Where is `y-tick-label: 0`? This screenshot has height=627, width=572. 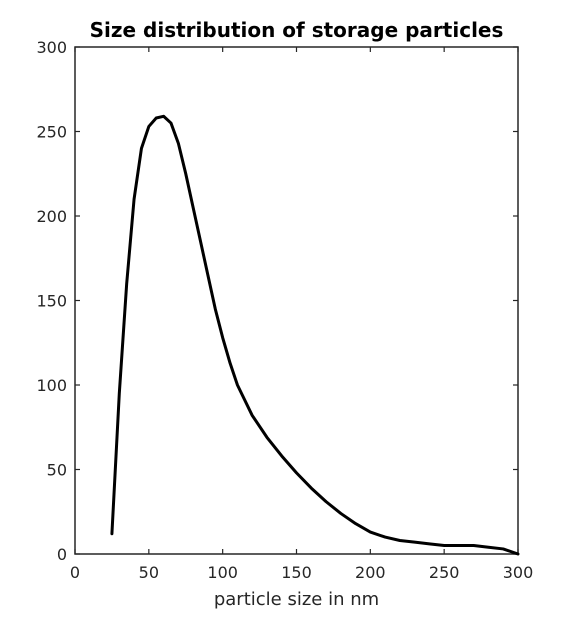
y-tick-label: 0 is located at coordinates (62, 554).